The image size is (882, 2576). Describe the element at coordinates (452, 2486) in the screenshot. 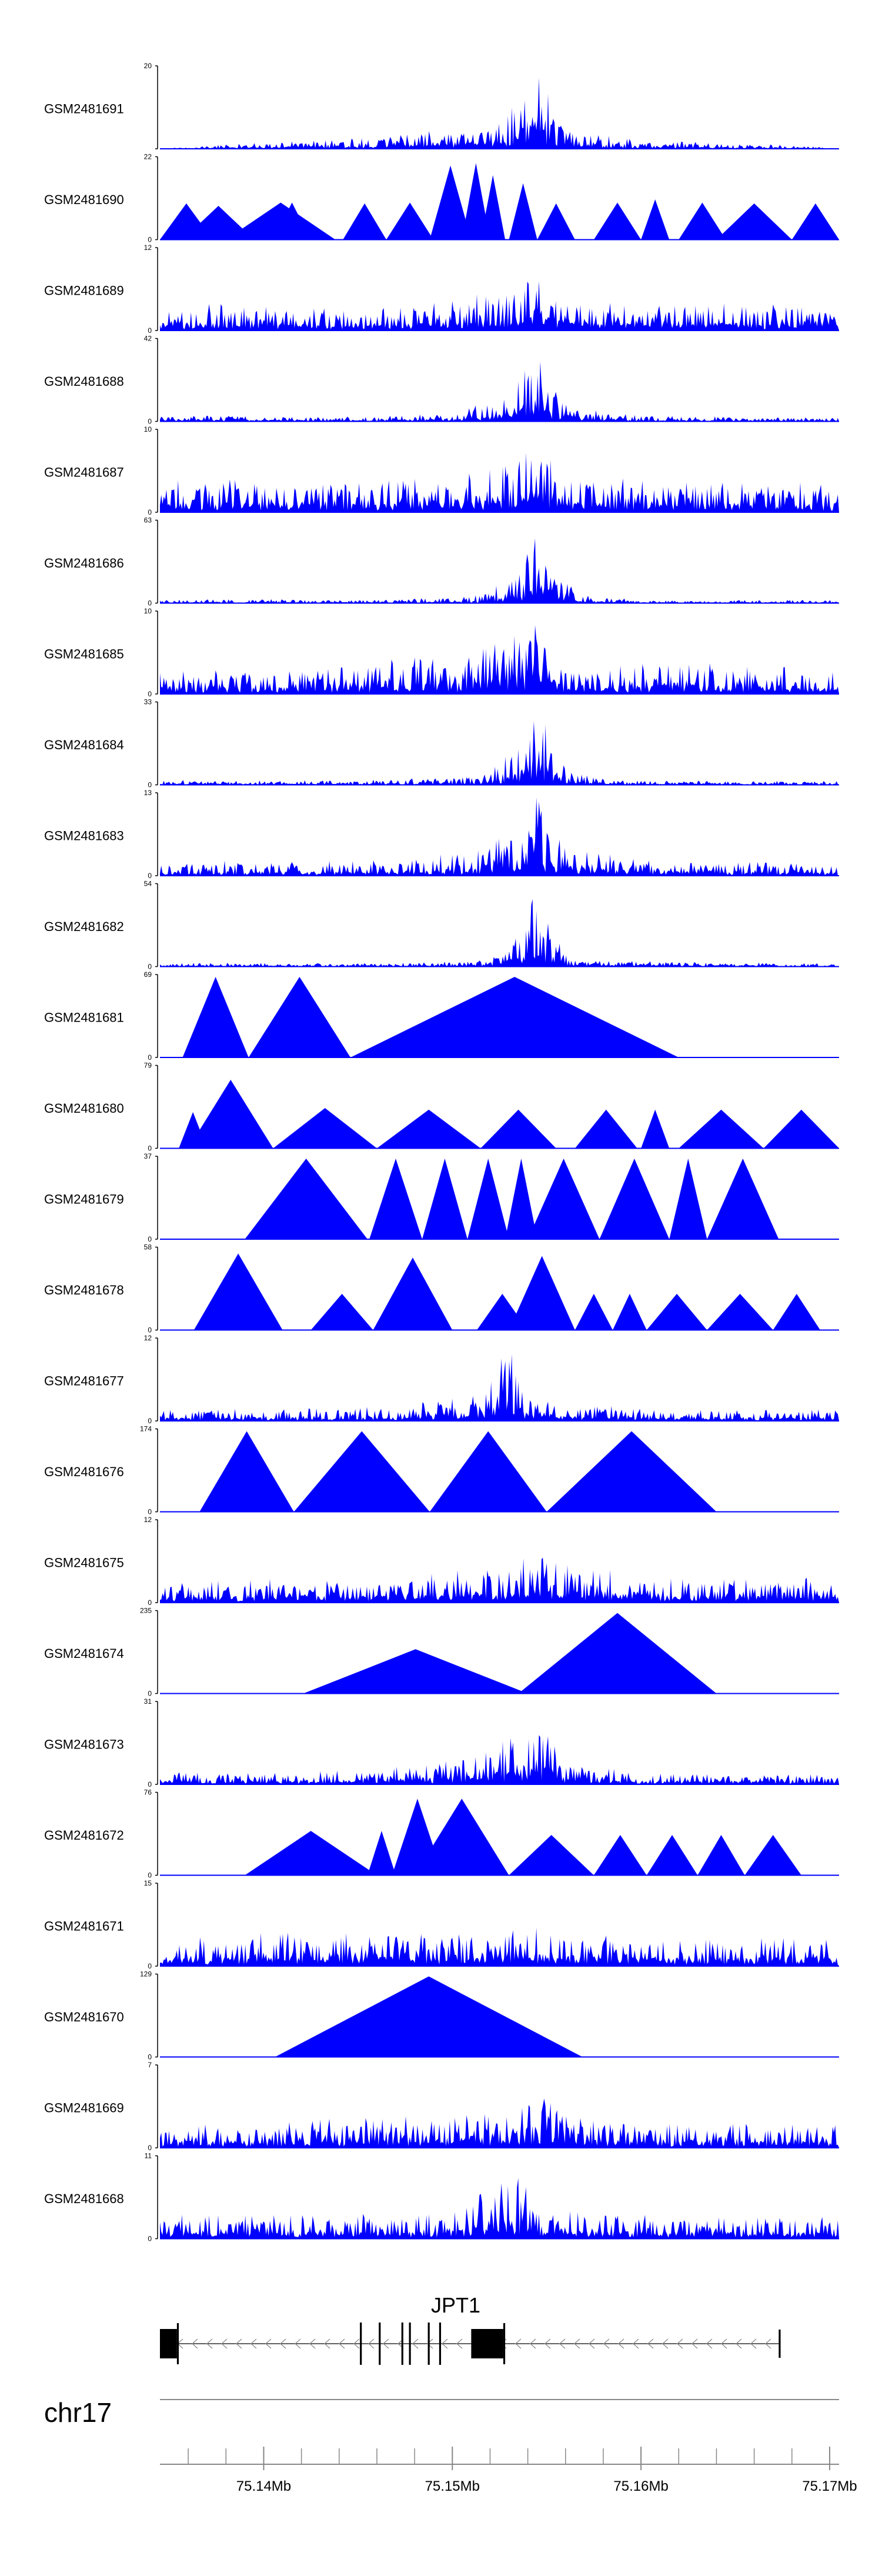

I see `axis-tick-label: 75.15Mb` at that location.